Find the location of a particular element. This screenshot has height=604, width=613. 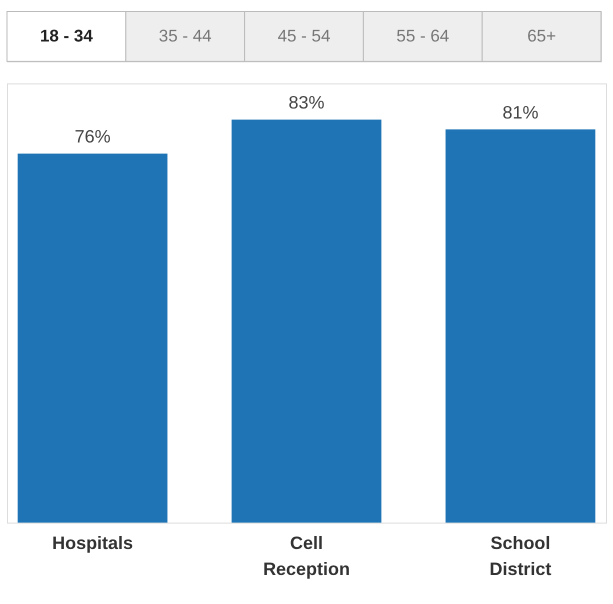

text: 65+ is located at coordinates (541, 36).